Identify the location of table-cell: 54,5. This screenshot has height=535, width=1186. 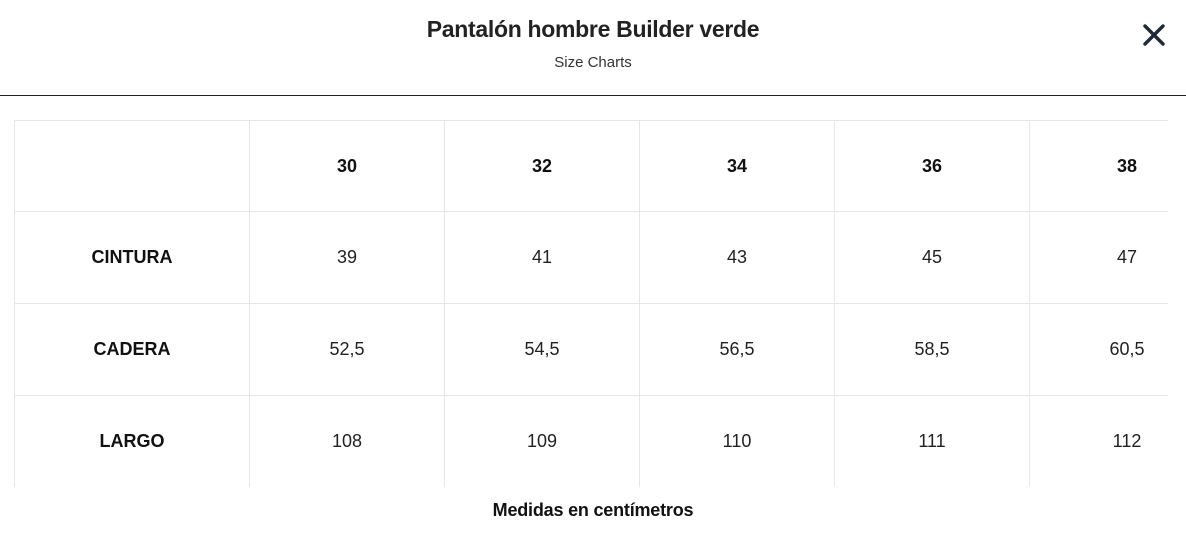
(542, 349).